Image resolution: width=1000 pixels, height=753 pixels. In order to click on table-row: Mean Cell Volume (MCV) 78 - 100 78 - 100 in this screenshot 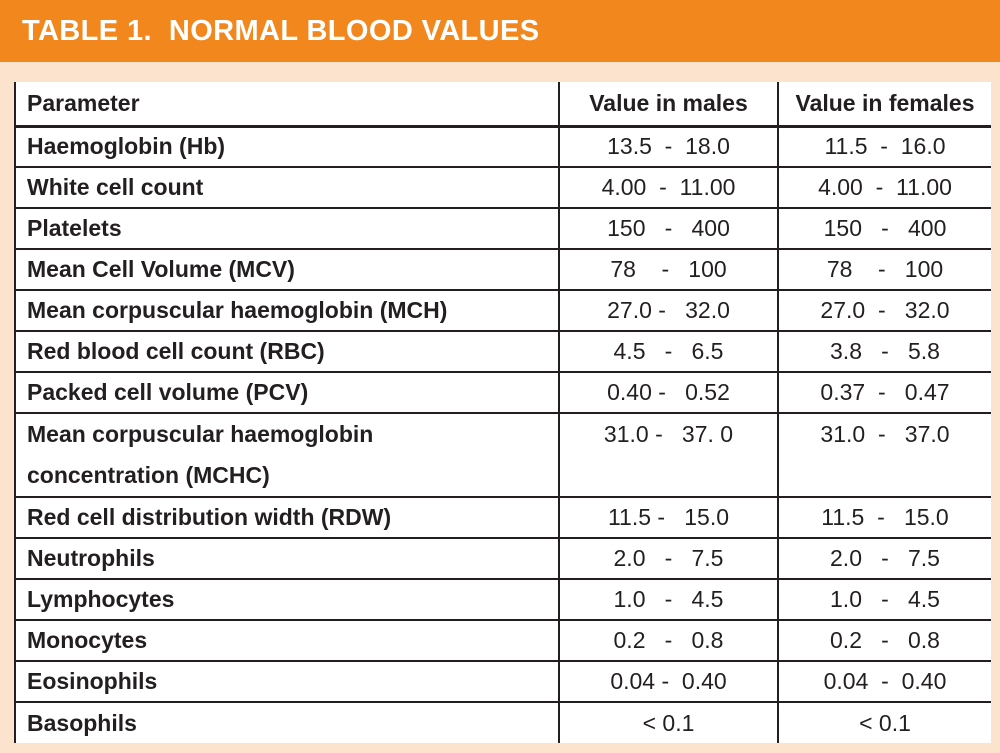, I will do `click(503, 270)`.